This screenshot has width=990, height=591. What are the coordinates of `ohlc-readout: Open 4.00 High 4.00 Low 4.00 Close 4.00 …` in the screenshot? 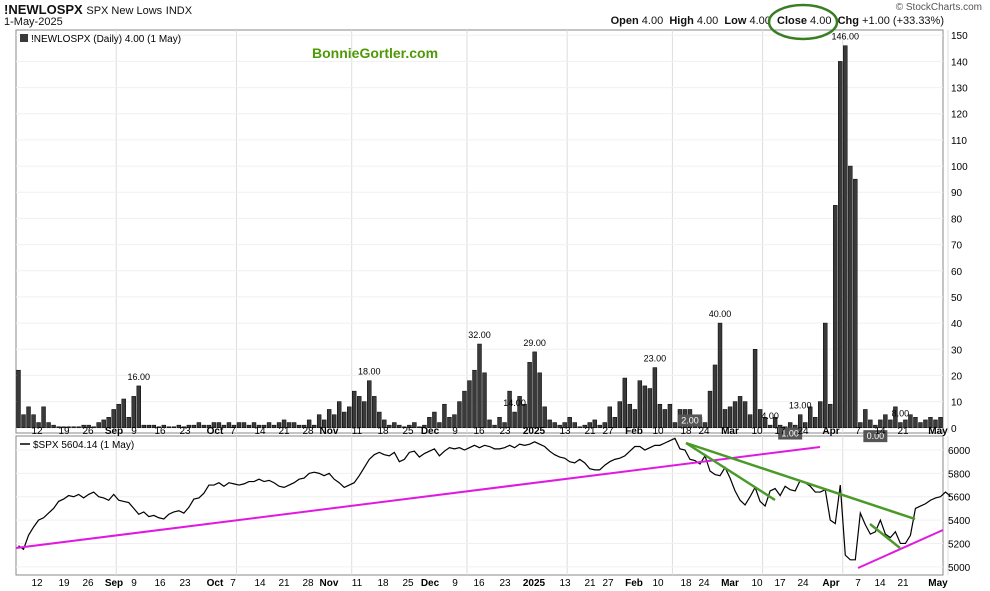 It's located at (777, 21).